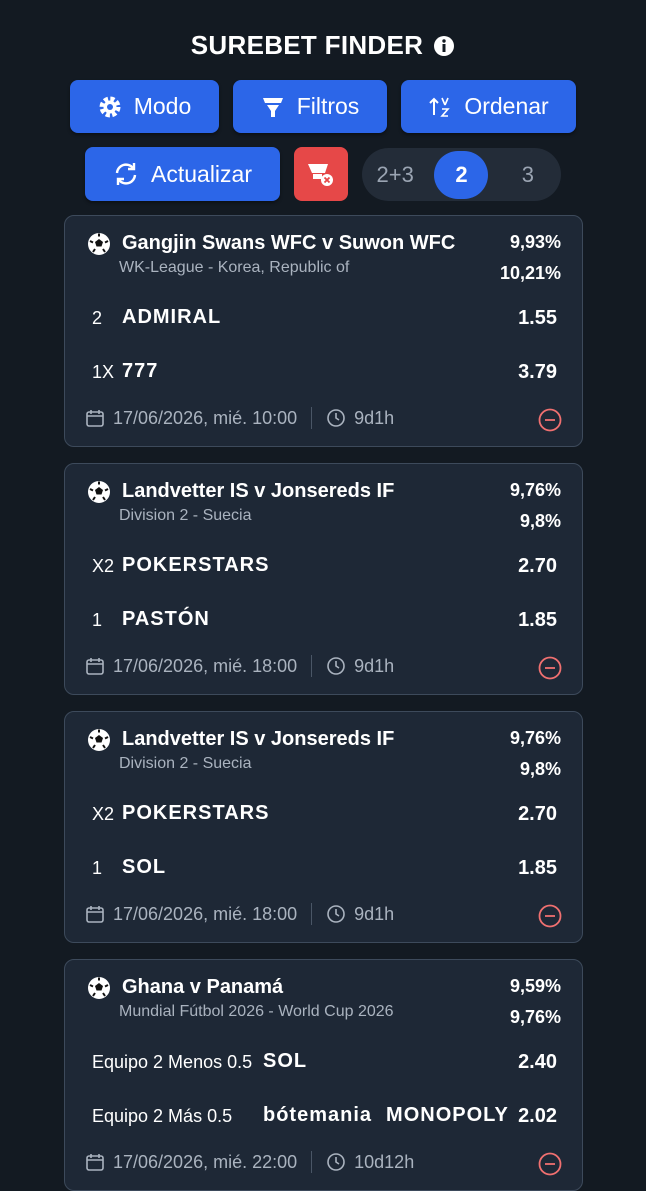  What do you see at coordinates (318, 1115) in the screenshot?
I see `bookmaker-logo: bótemania` at bounding box center [318, 1115].